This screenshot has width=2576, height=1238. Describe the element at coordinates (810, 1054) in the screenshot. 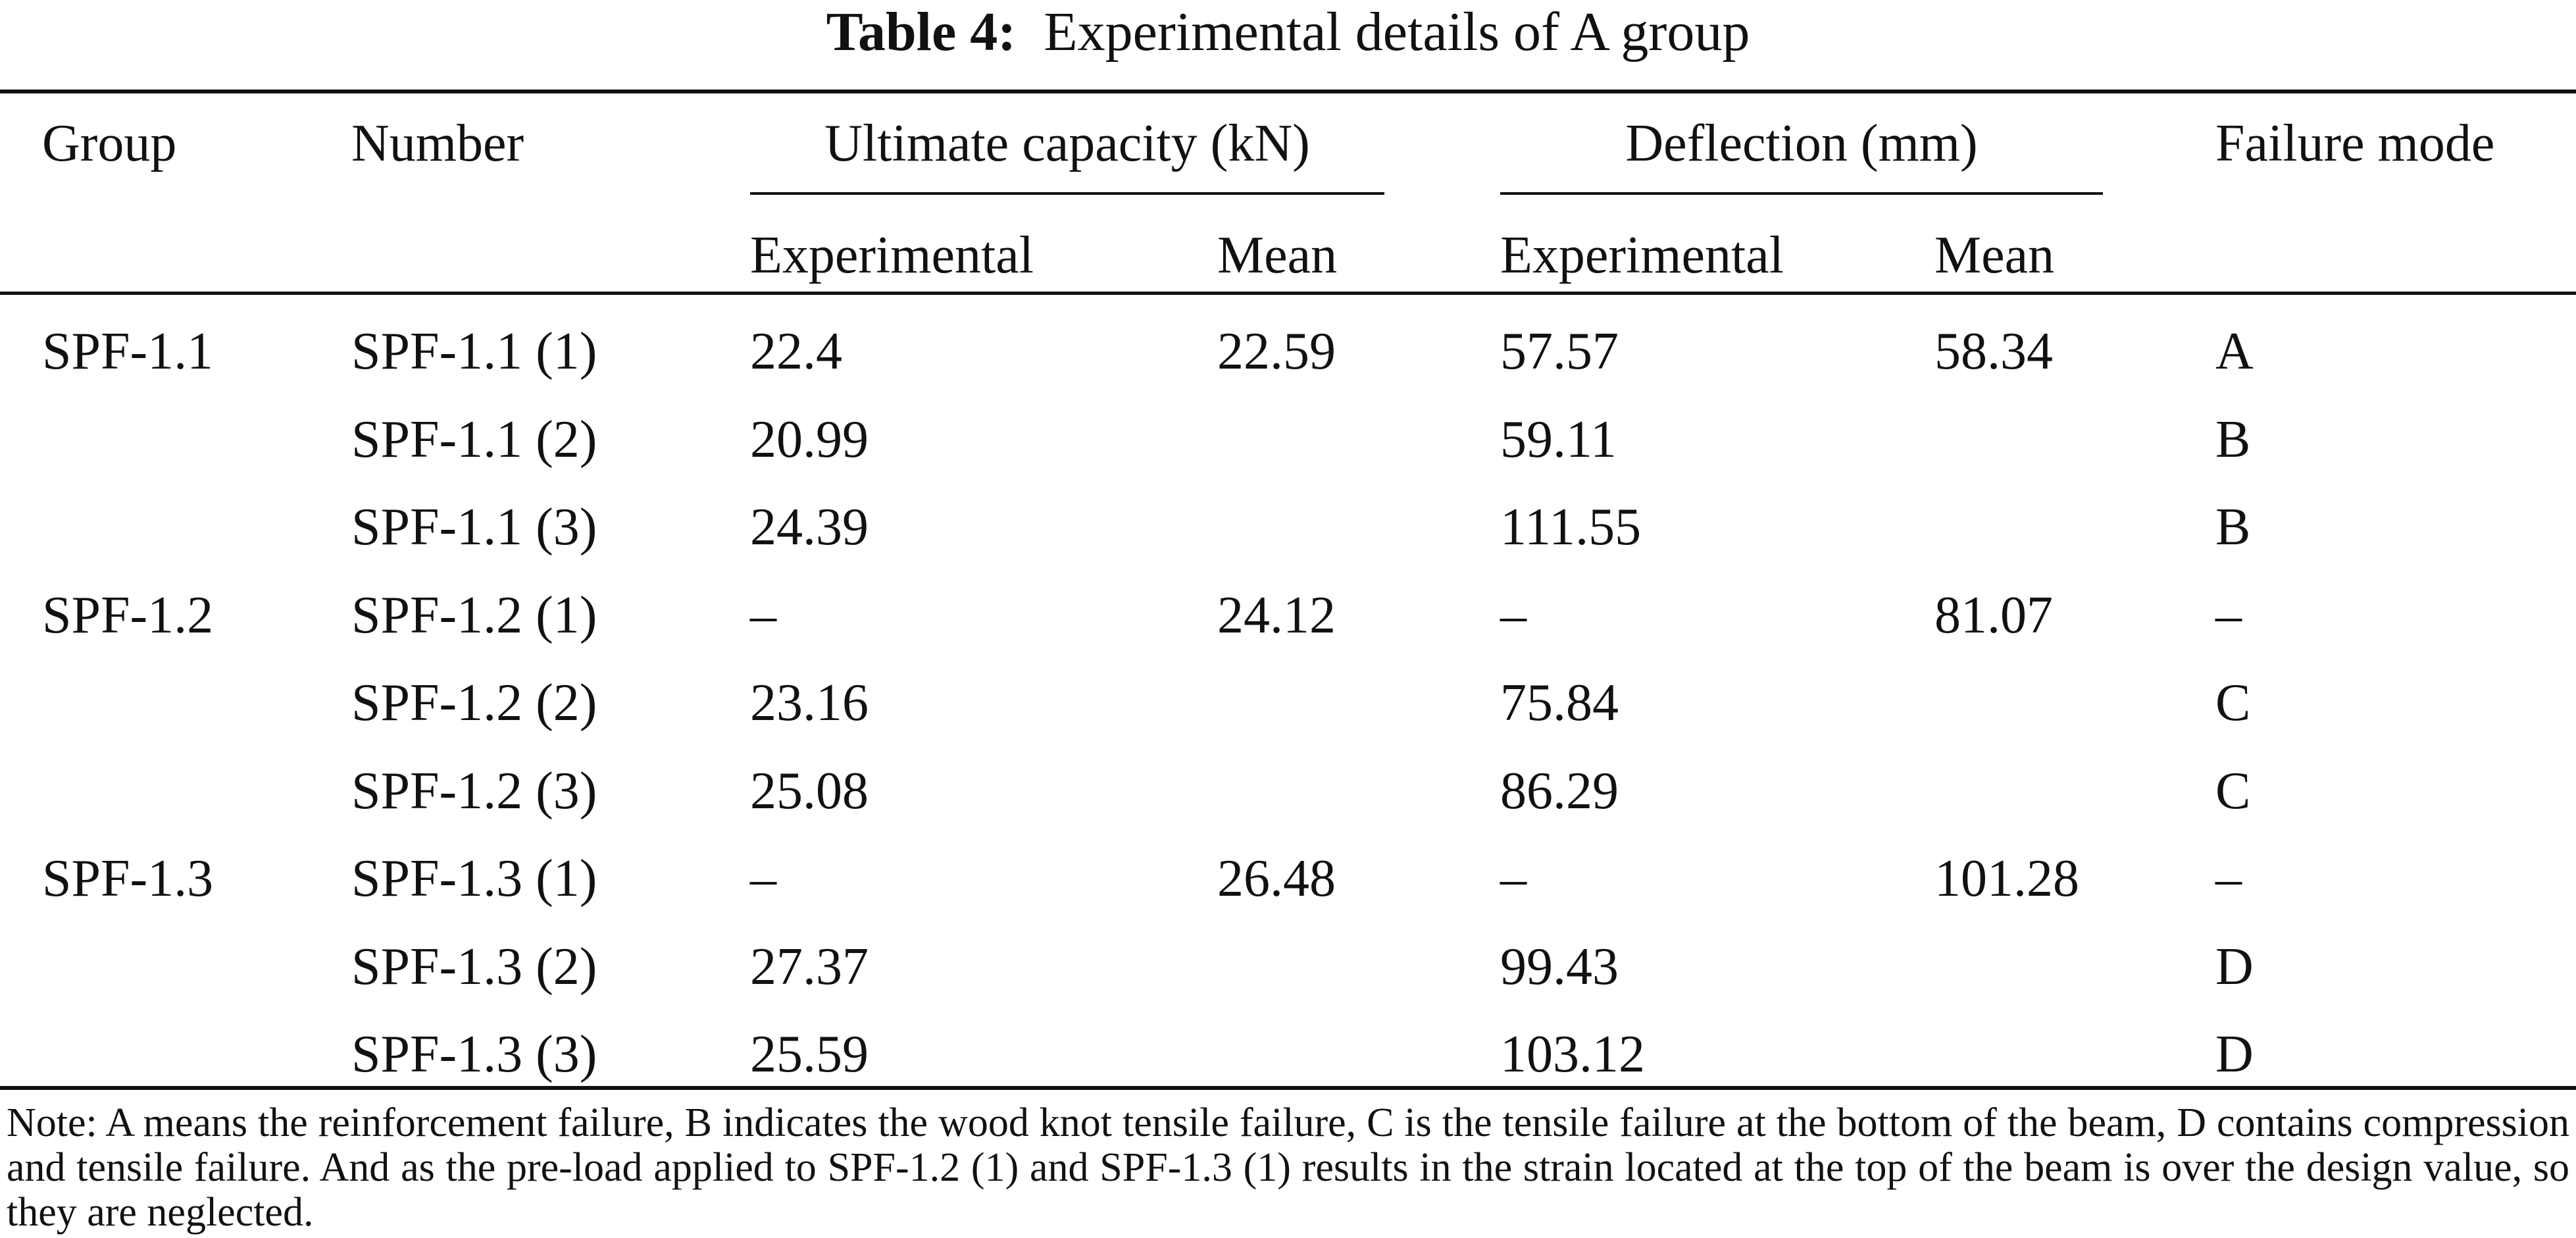

I see `cell-capacity-experimental: 25.59` at that location.